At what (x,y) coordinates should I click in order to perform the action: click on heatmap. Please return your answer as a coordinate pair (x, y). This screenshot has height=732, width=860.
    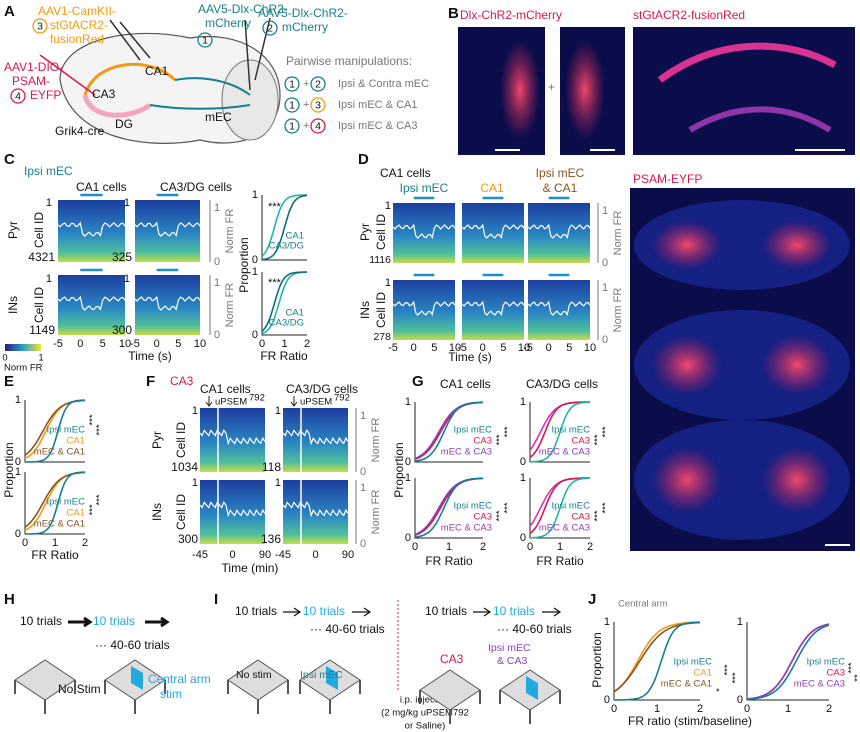
    Looking at the image, I should click on (424, 233).